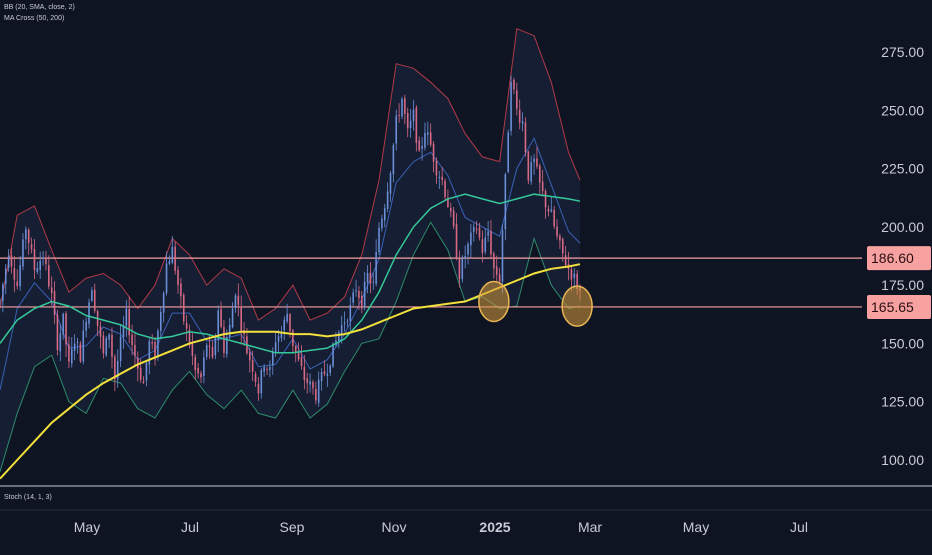 Image resolution: width=932 pixels, height=555 pixels. What do you see at coordinates (590, 527) in the screenshot?
I see `x-tick-label: Mar` at bounding box center [590, 527].